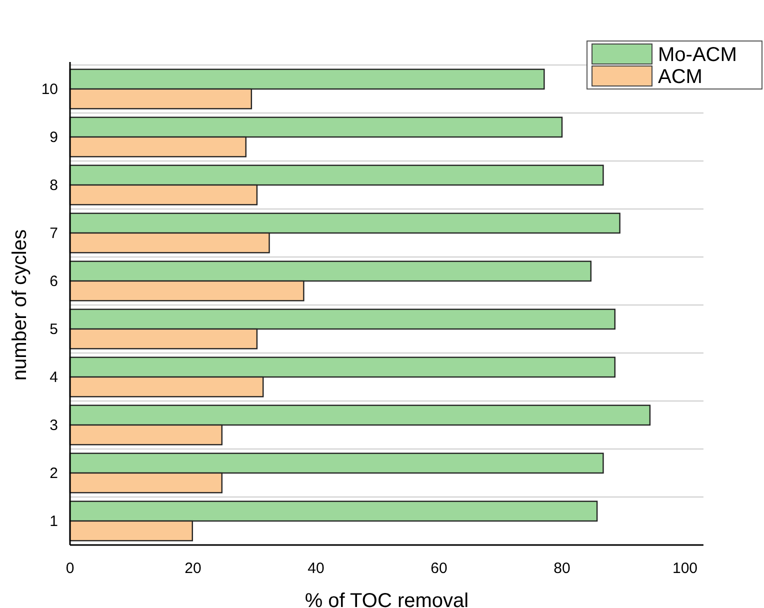  What do you see at coordinates (54, 329) in the screenshot?
I see `y-tick-label: 5` at bounding box center [54, 329].